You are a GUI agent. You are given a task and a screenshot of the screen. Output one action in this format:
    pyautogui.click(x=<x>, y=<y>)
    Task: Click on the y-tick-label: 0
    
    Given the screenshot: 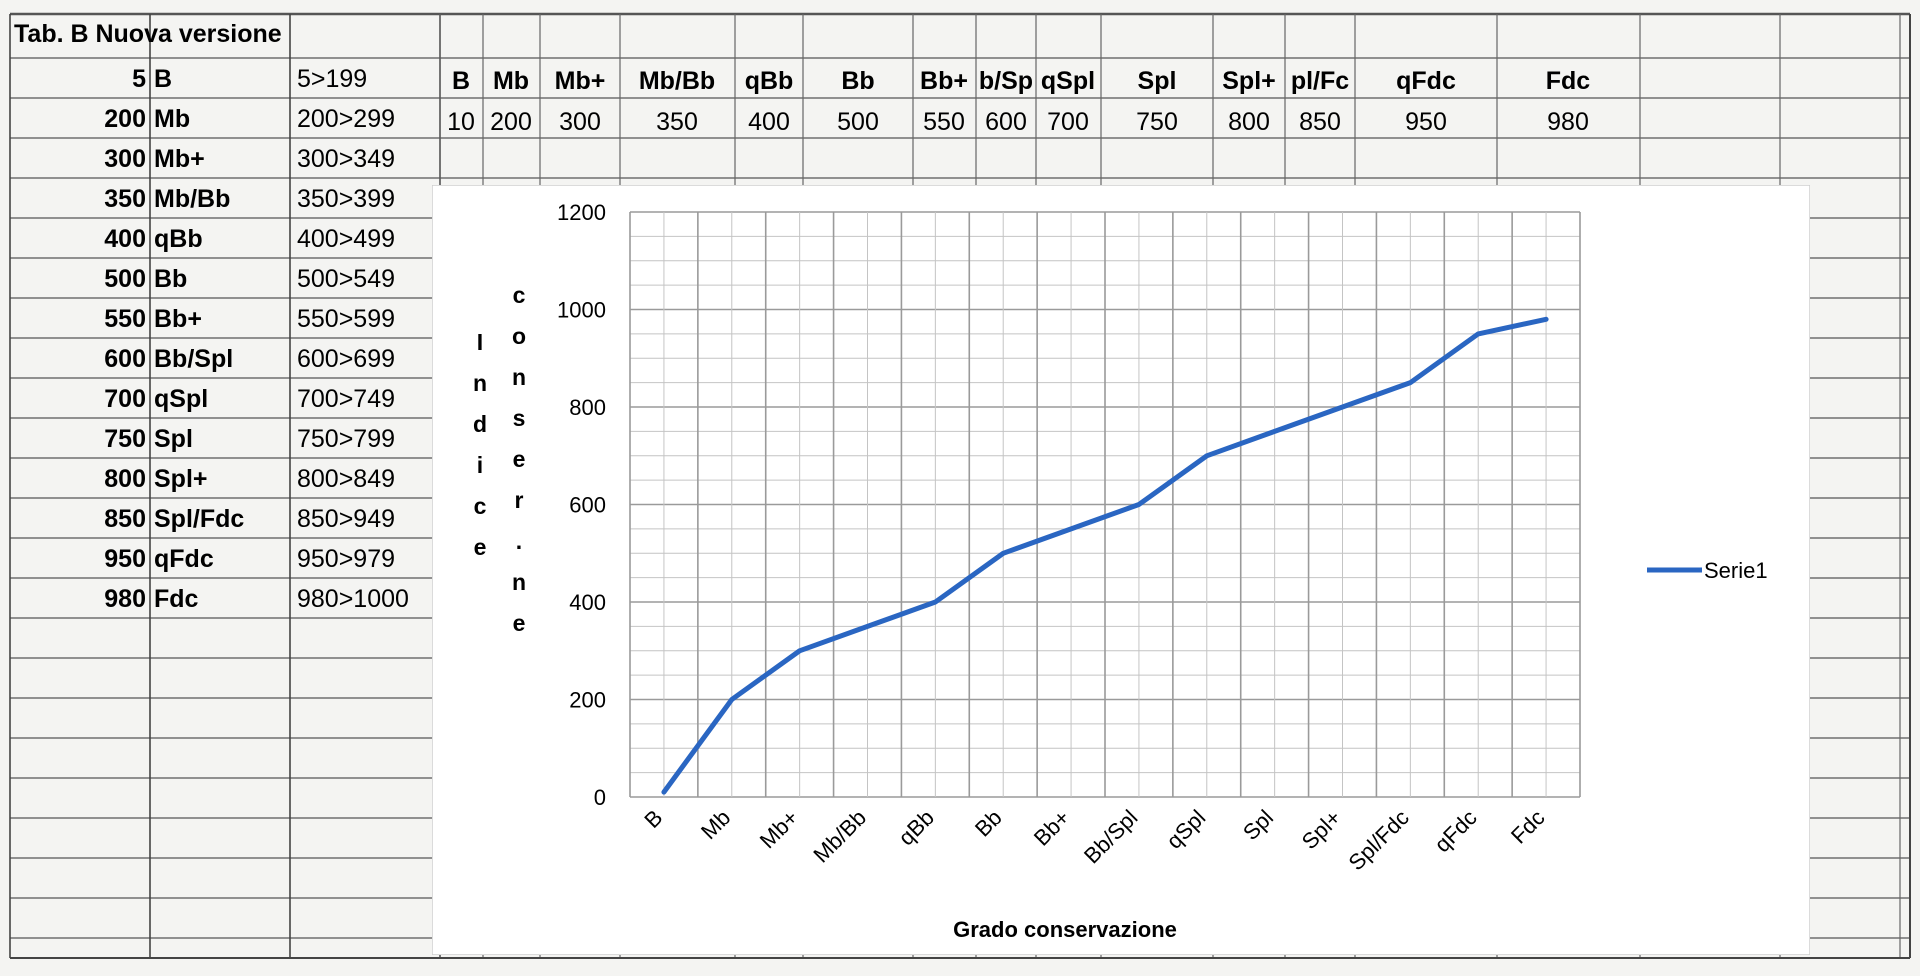 What is the action you would take?
    pyautogui.click(x=600, y=797)
    